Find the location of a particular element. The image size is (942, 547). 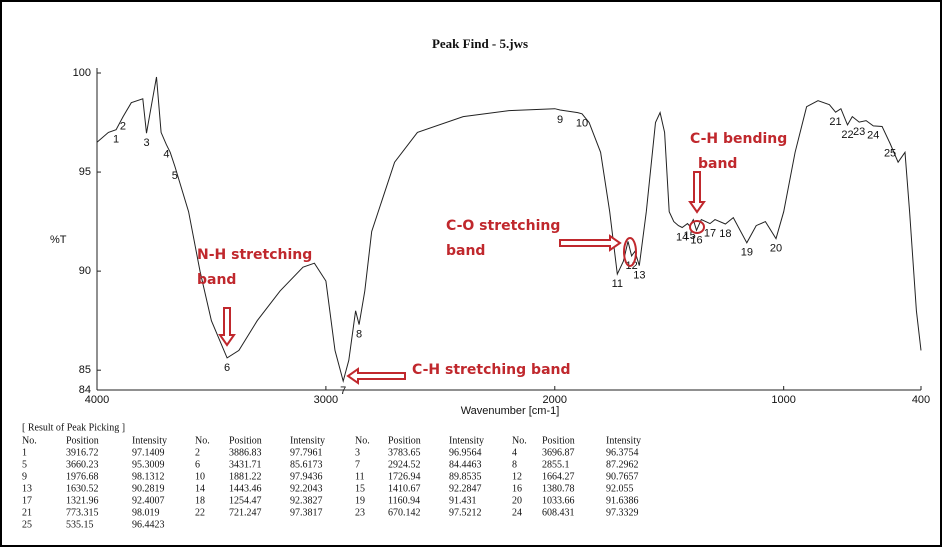

table-cell: 90.7657 is located at coordinates (622, 476).